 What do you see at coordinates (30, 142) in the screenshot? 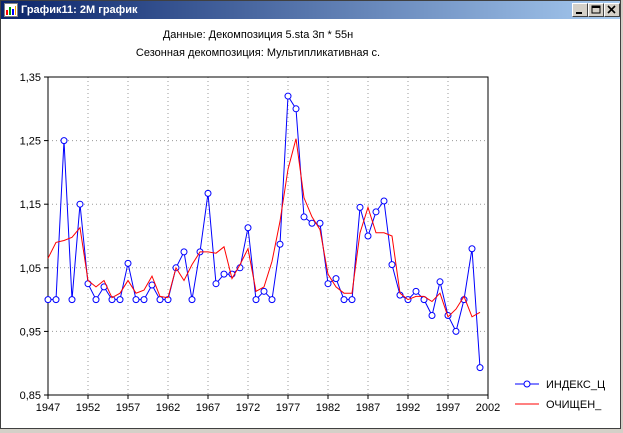
I see `y-tick-label: 1,25` at bounding box center [30, 142].